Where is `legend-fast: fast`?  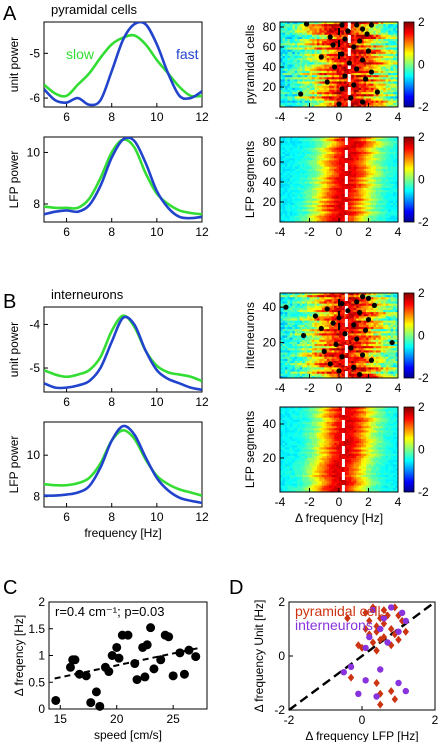 legend-fast: fast is located at coordinates (187, 54).